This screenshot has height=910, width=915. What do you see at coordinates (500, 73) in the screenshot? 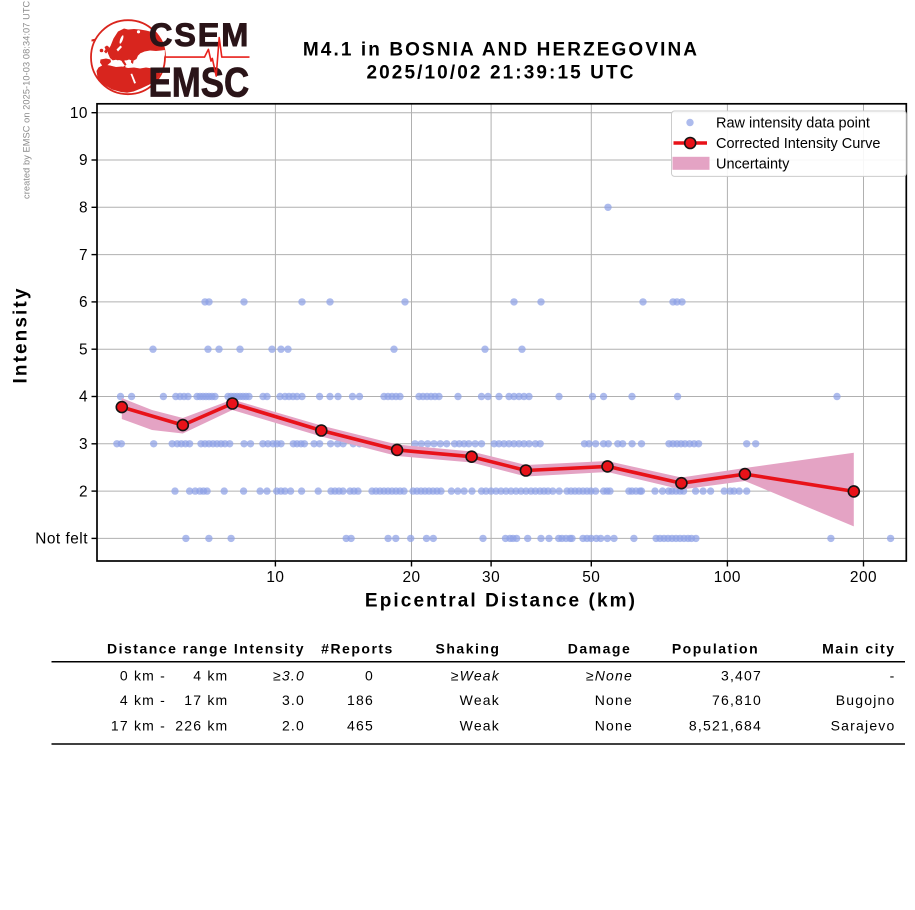
I see `svg-text: 2025/10/02 21:39:15 UTC` at bounding box center [500, 73].